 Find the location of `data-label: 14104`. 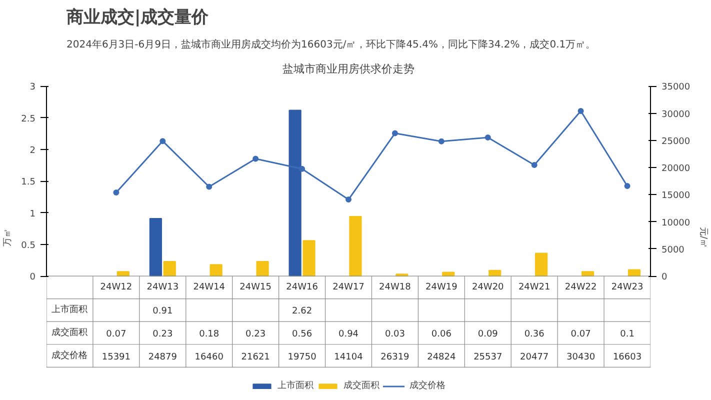

data-label: 14104 is located at coordinates (349, 357).